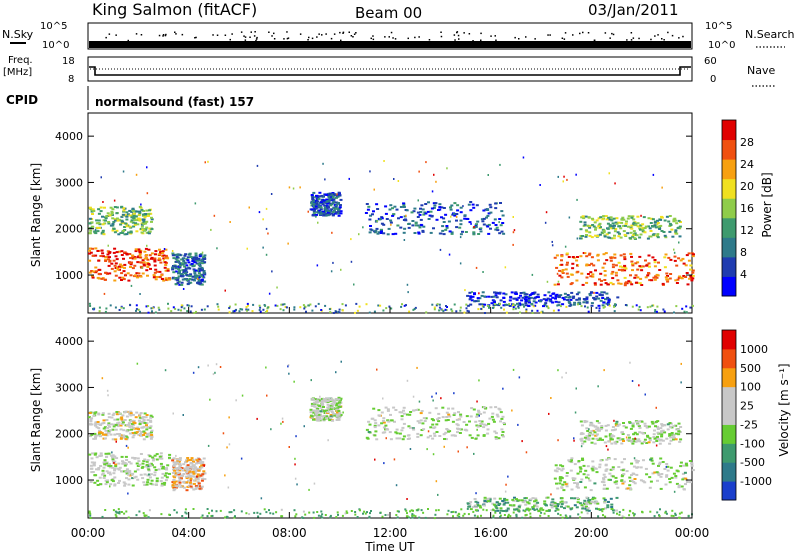  What do you see at coordinates (71, 79) in the screenshot?
I see `freq-tick-low: 8` at bounding box center [71, 79].